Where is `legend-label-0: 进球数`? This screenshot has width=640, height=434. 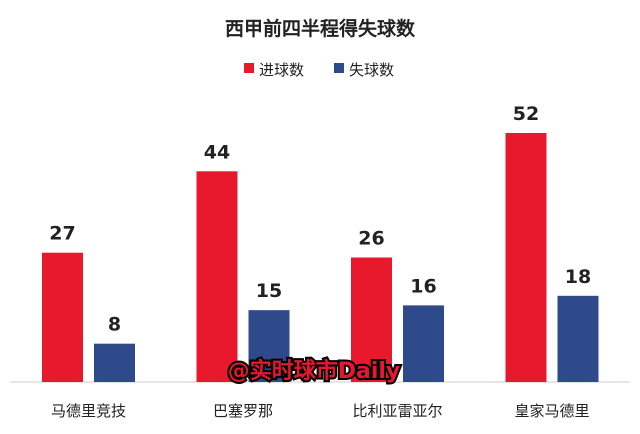
legend-label-0: 进球数 is located at coordinates (281, 70).